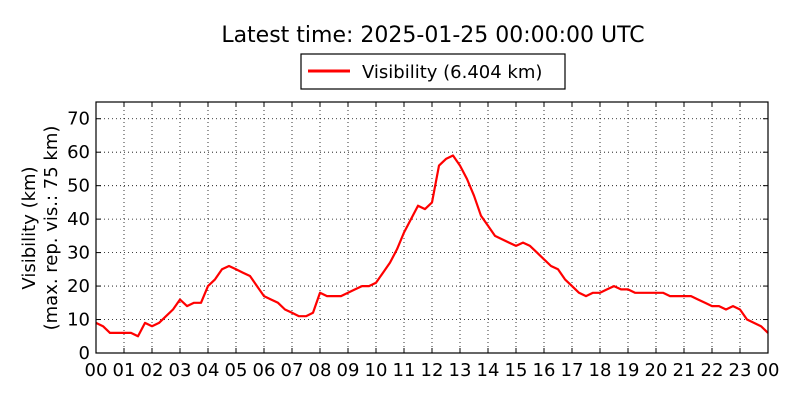 This screenshot has width=800, height=404. What do you see at coordinates (404, 370) in the screenshot?
I see `x-tick-label: 11` at bounding box center [404, 370].